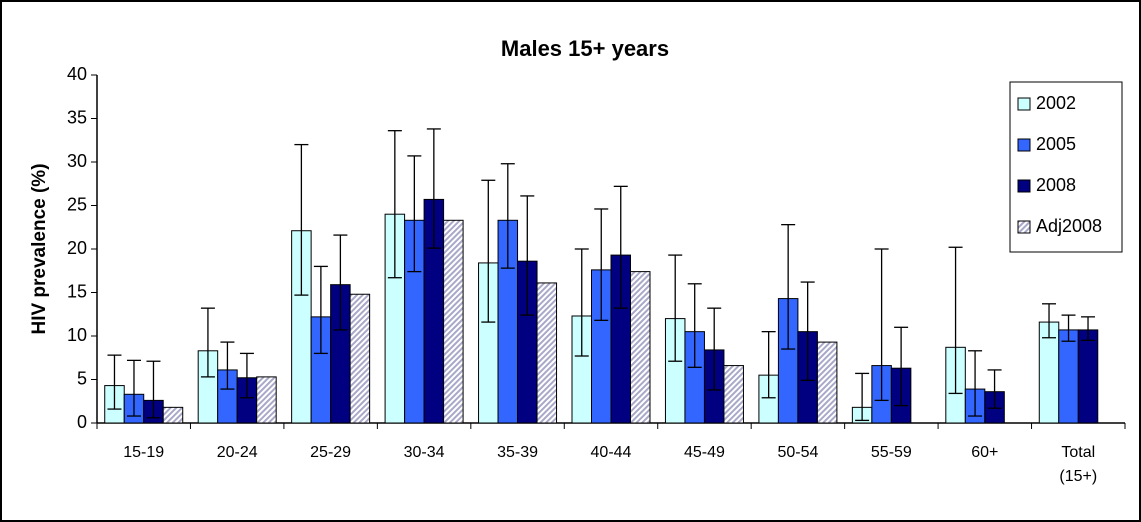 Image resolution: width=1141 pixels, height=522 pixels. What do you see at coordinates (77, 74) in the screenshot?
I see `y-tick-label: 40` at bounding box center [77, 74].